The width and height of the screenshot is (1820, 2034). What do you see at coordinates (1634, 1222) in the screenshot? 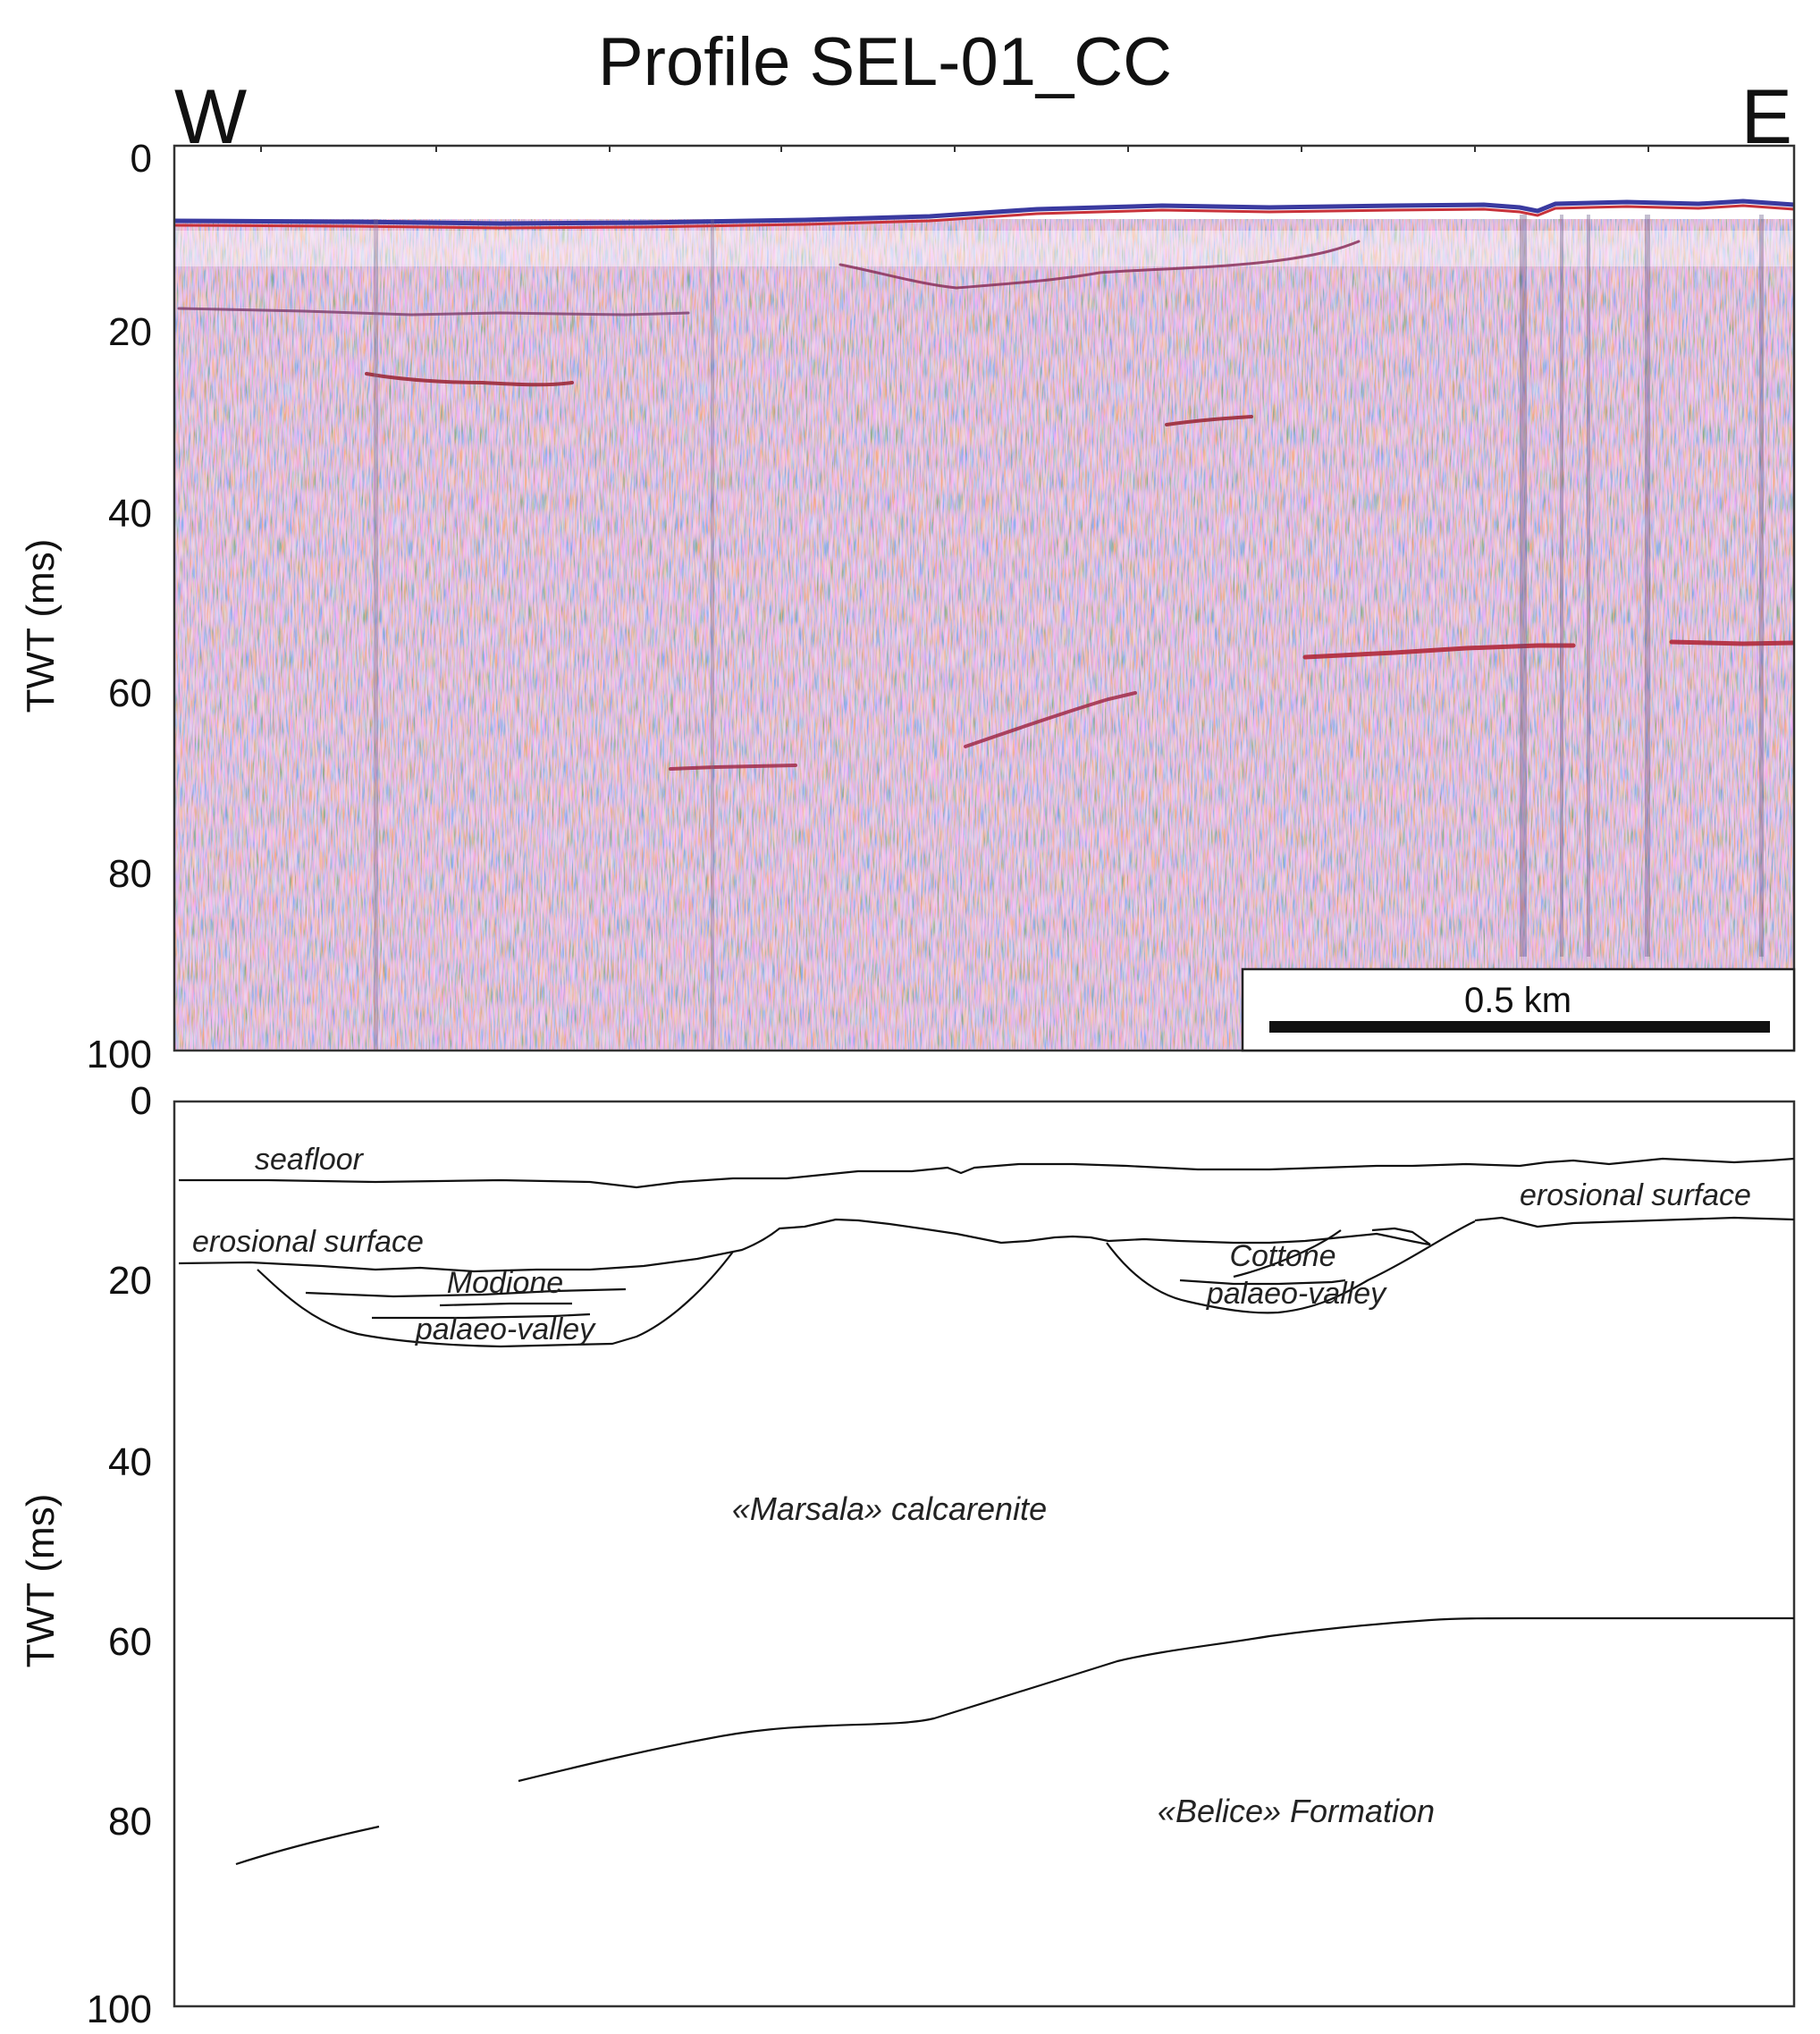
I see `east-erosional-horizon` at bounding box center [1634, 1222].